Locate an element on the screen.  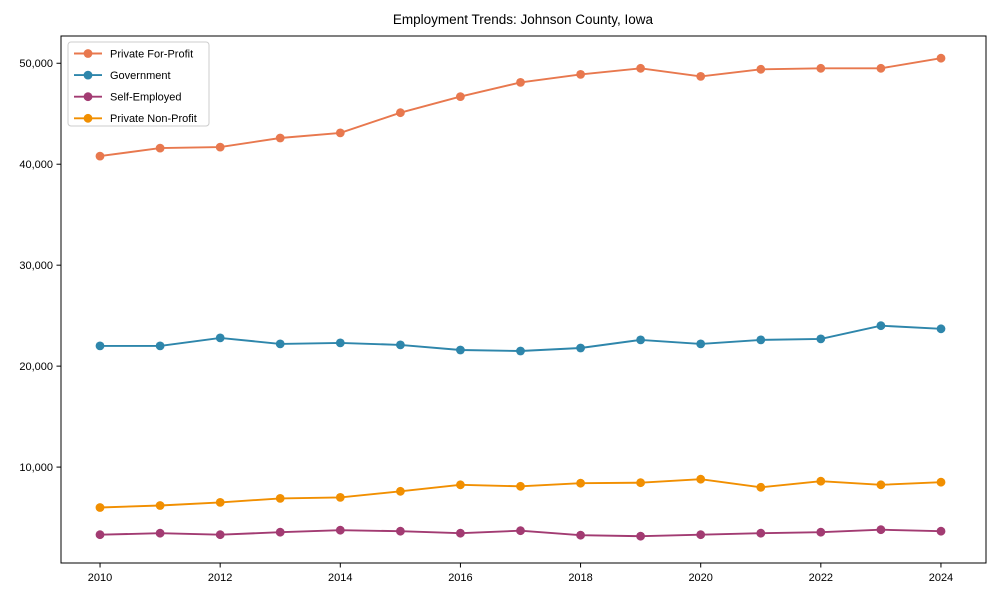
legend-marker-private-non-profit is located at coordinates (88, 118).